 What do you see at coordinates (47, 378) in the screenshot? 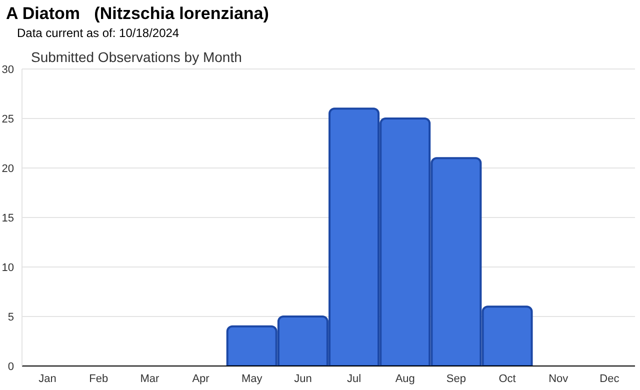
I see `x-tick-label: Jan` at bounding box center [47, 378].